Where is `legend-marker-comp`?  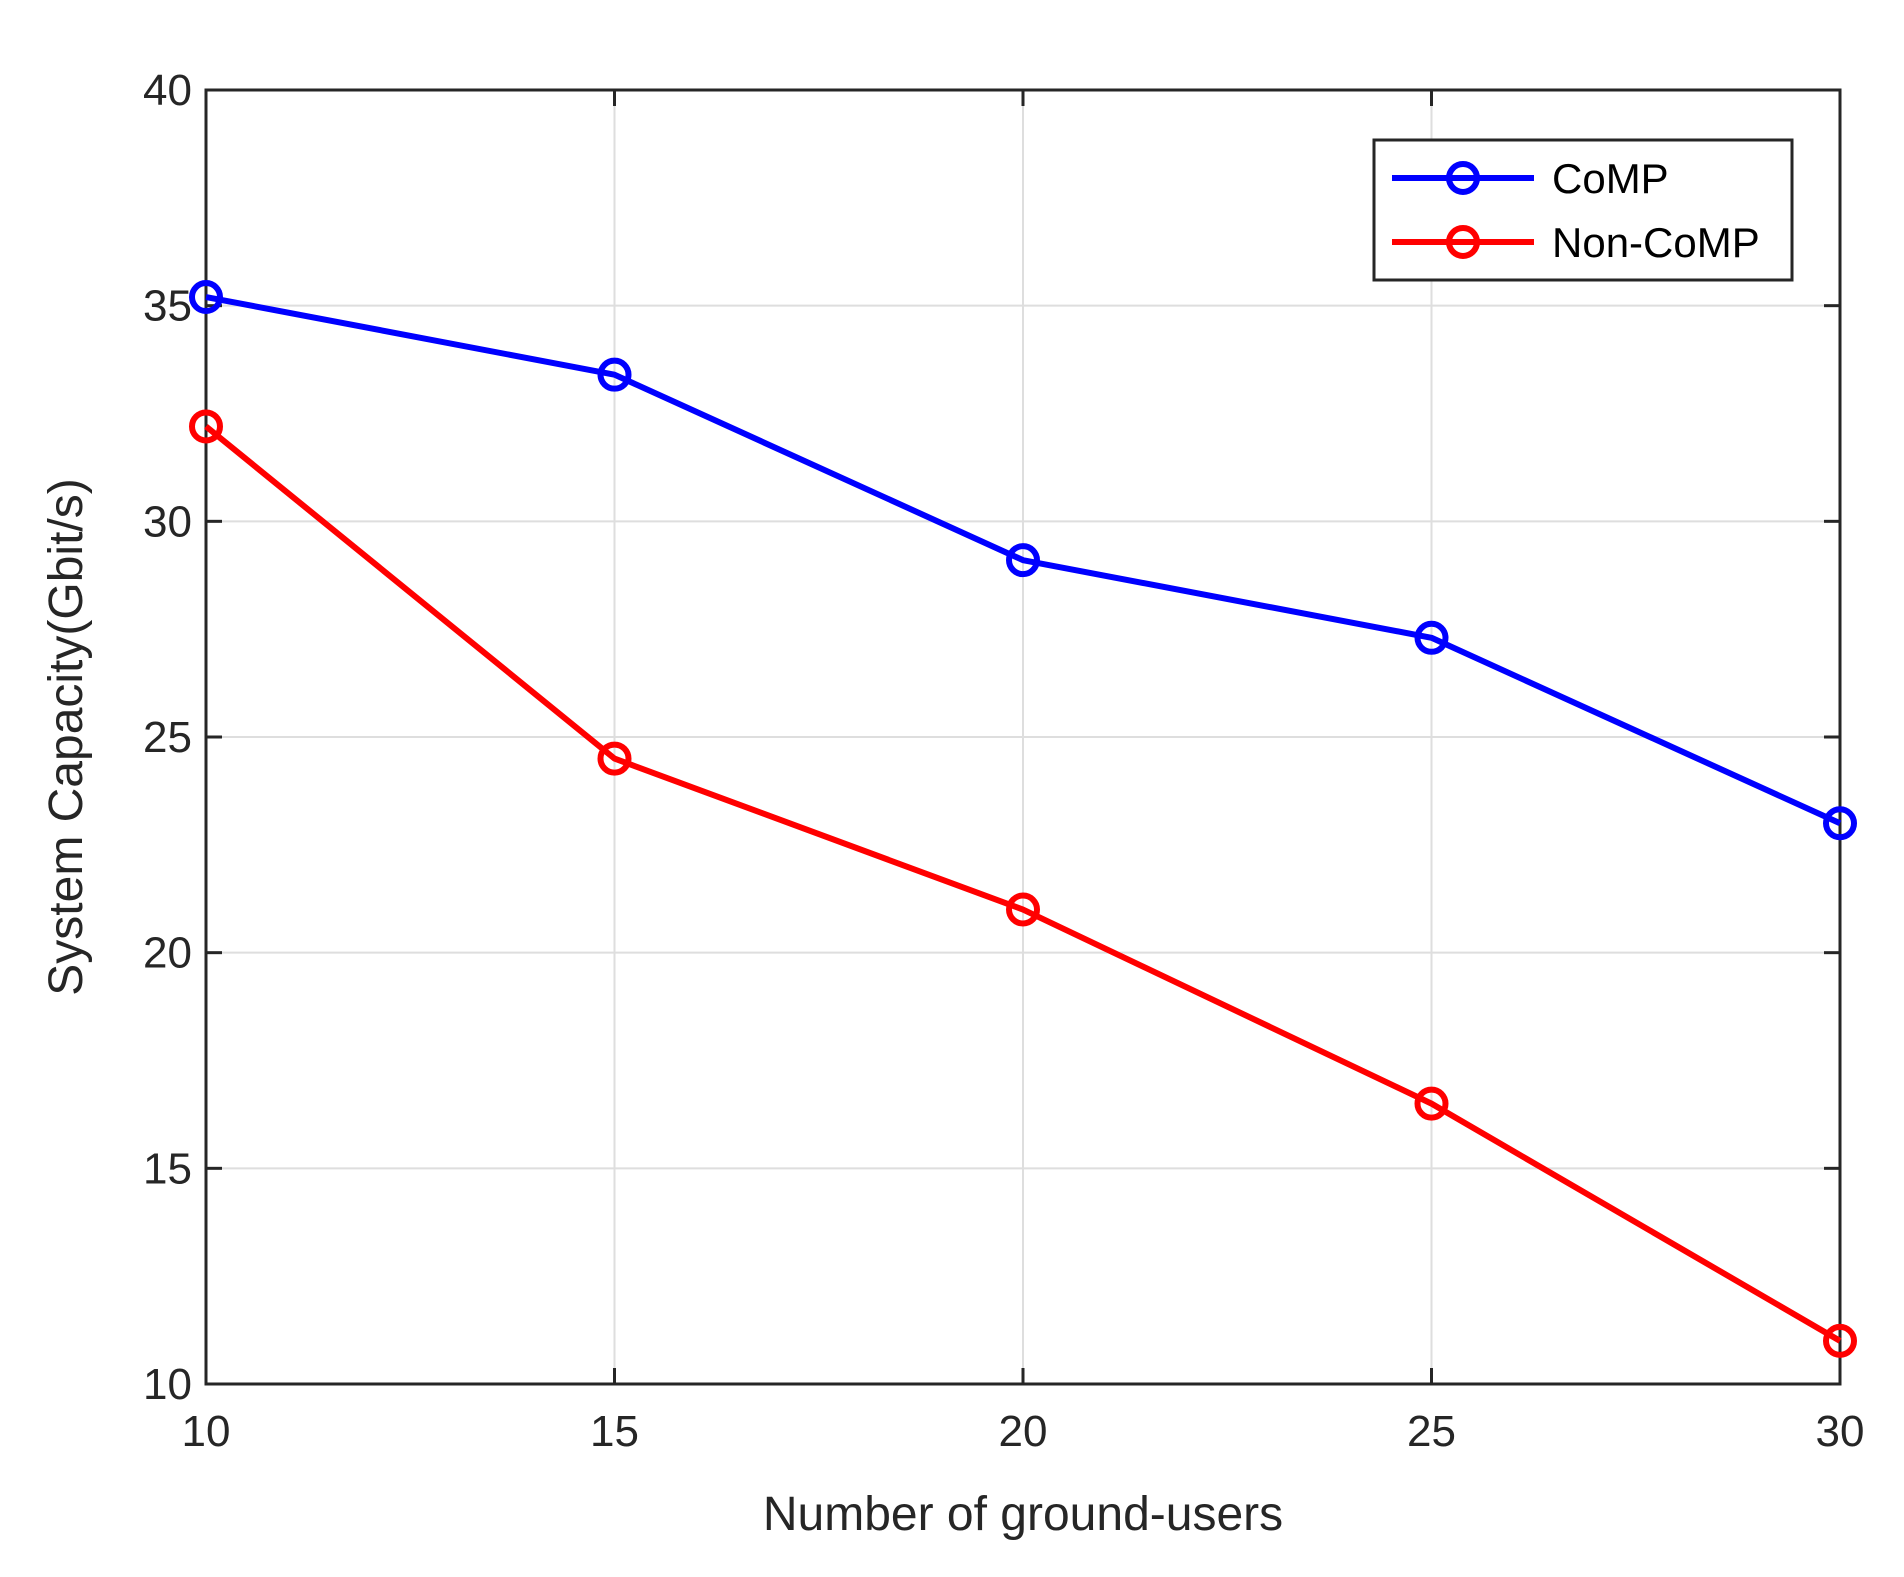 legend-marker-comp is located at coordinates (1463, 178).